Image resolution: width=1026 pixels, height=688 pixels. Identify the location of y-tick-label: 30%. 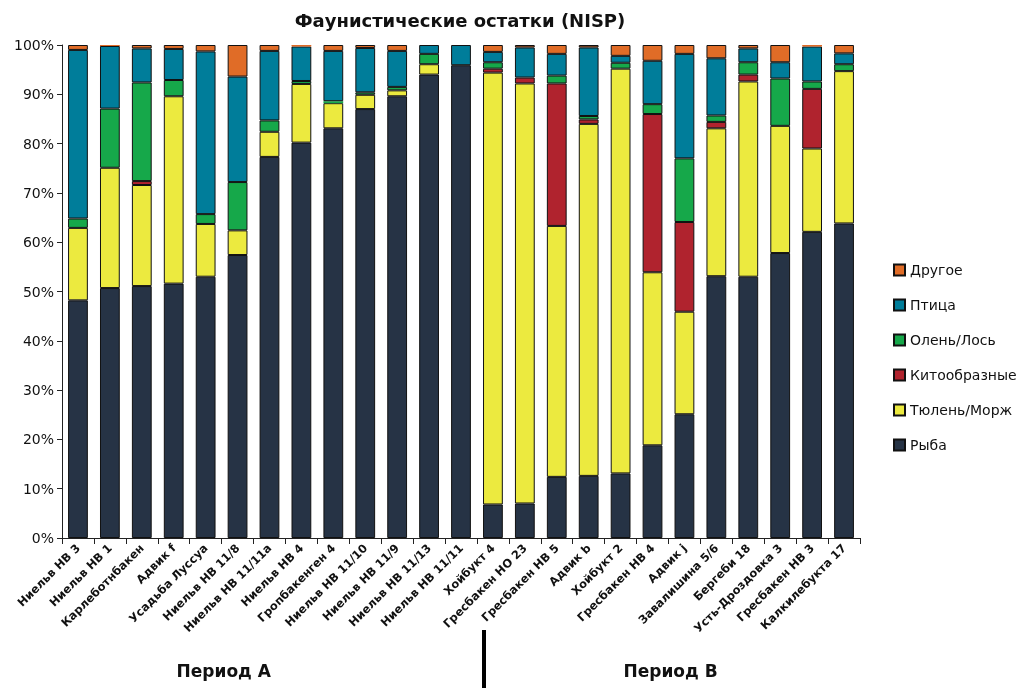
(38, 390).